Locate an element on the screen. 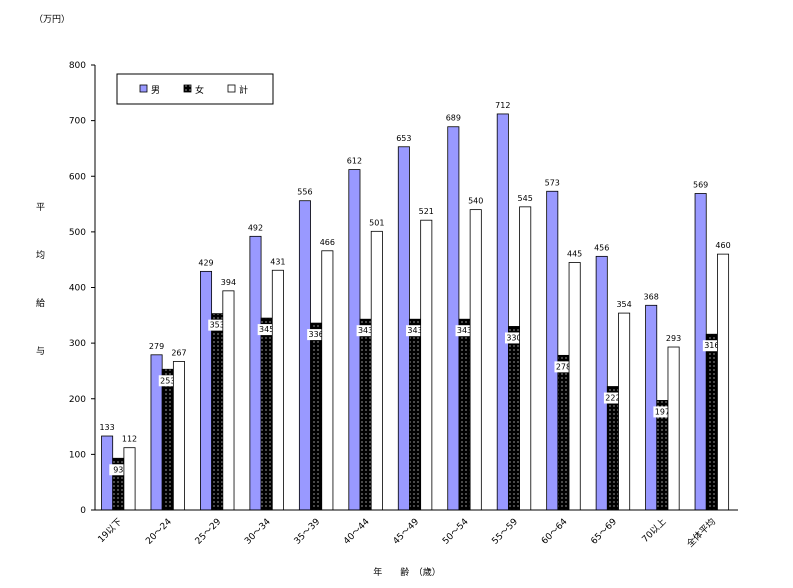  data-label-female: 353 is located at coordinates (217, 325).